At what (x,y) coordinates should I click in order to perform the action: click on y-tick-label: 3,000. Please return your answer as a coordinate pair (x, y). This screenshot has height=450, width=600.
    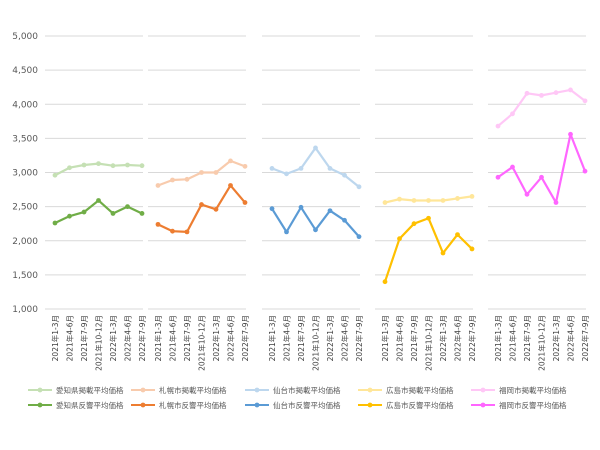
    Looking at the image, I should click on (25, 174).